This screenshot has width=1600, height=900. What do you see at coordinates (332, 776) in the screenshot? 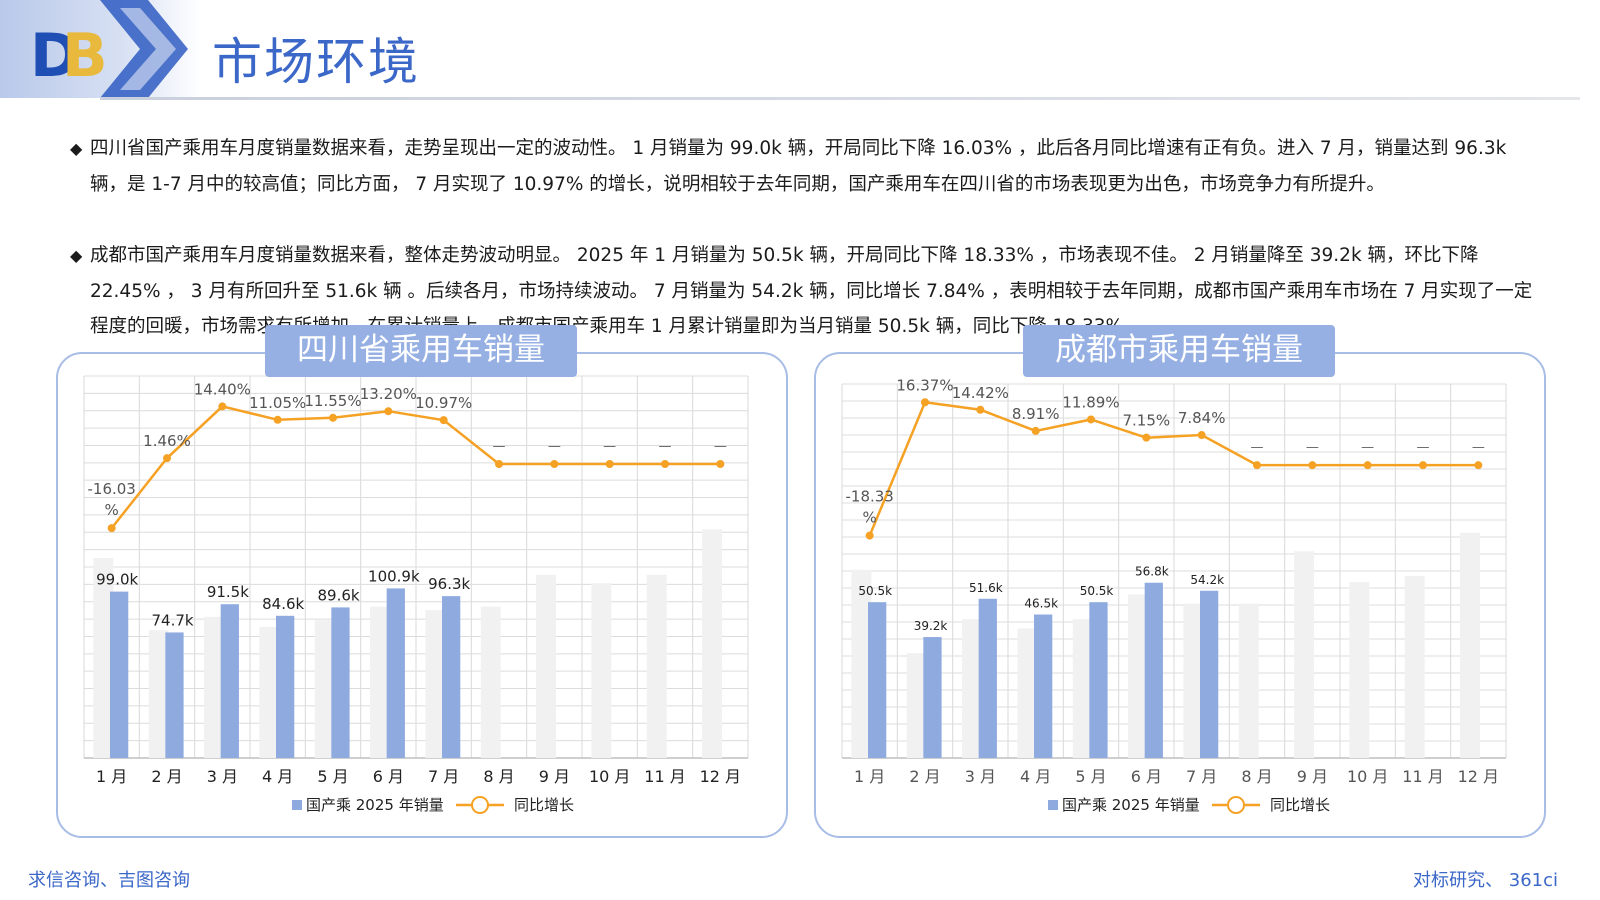
I see `x-tick-label: 5 月` at bounding box center [332, 776].